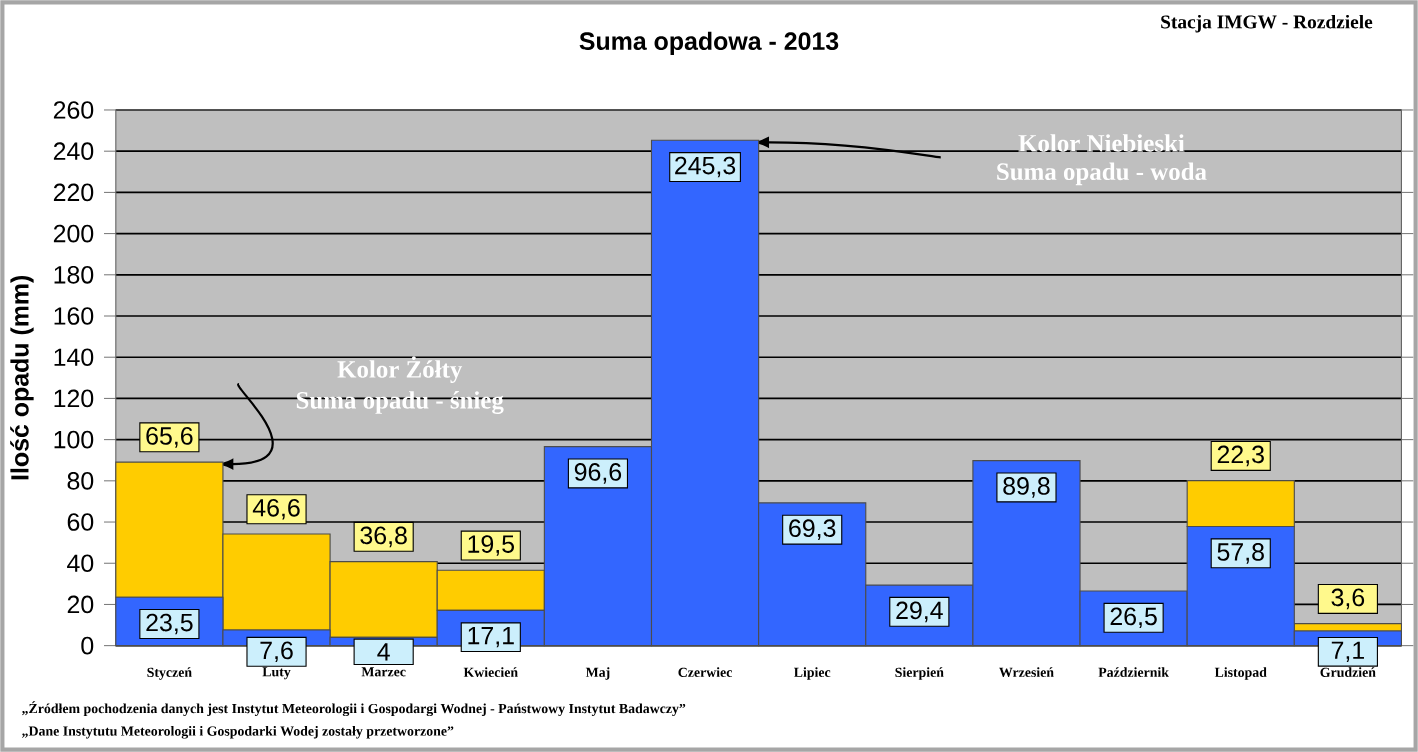 This screenshot has height=752, width=1418. I want to click on data-label: 65,6, so click(169, 437).